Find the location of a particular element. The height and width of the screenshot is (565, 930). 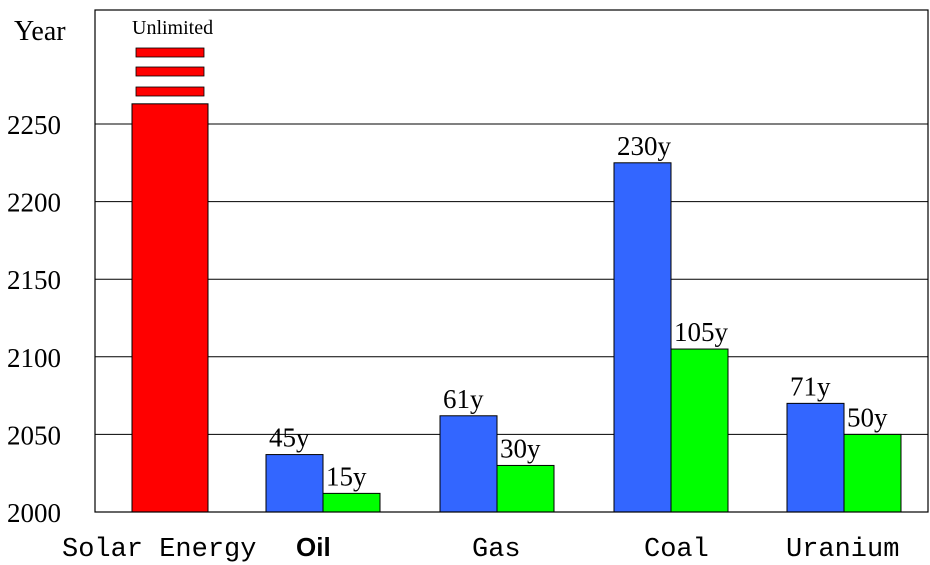

data-label: 230y is located at coordinates (644, 146).